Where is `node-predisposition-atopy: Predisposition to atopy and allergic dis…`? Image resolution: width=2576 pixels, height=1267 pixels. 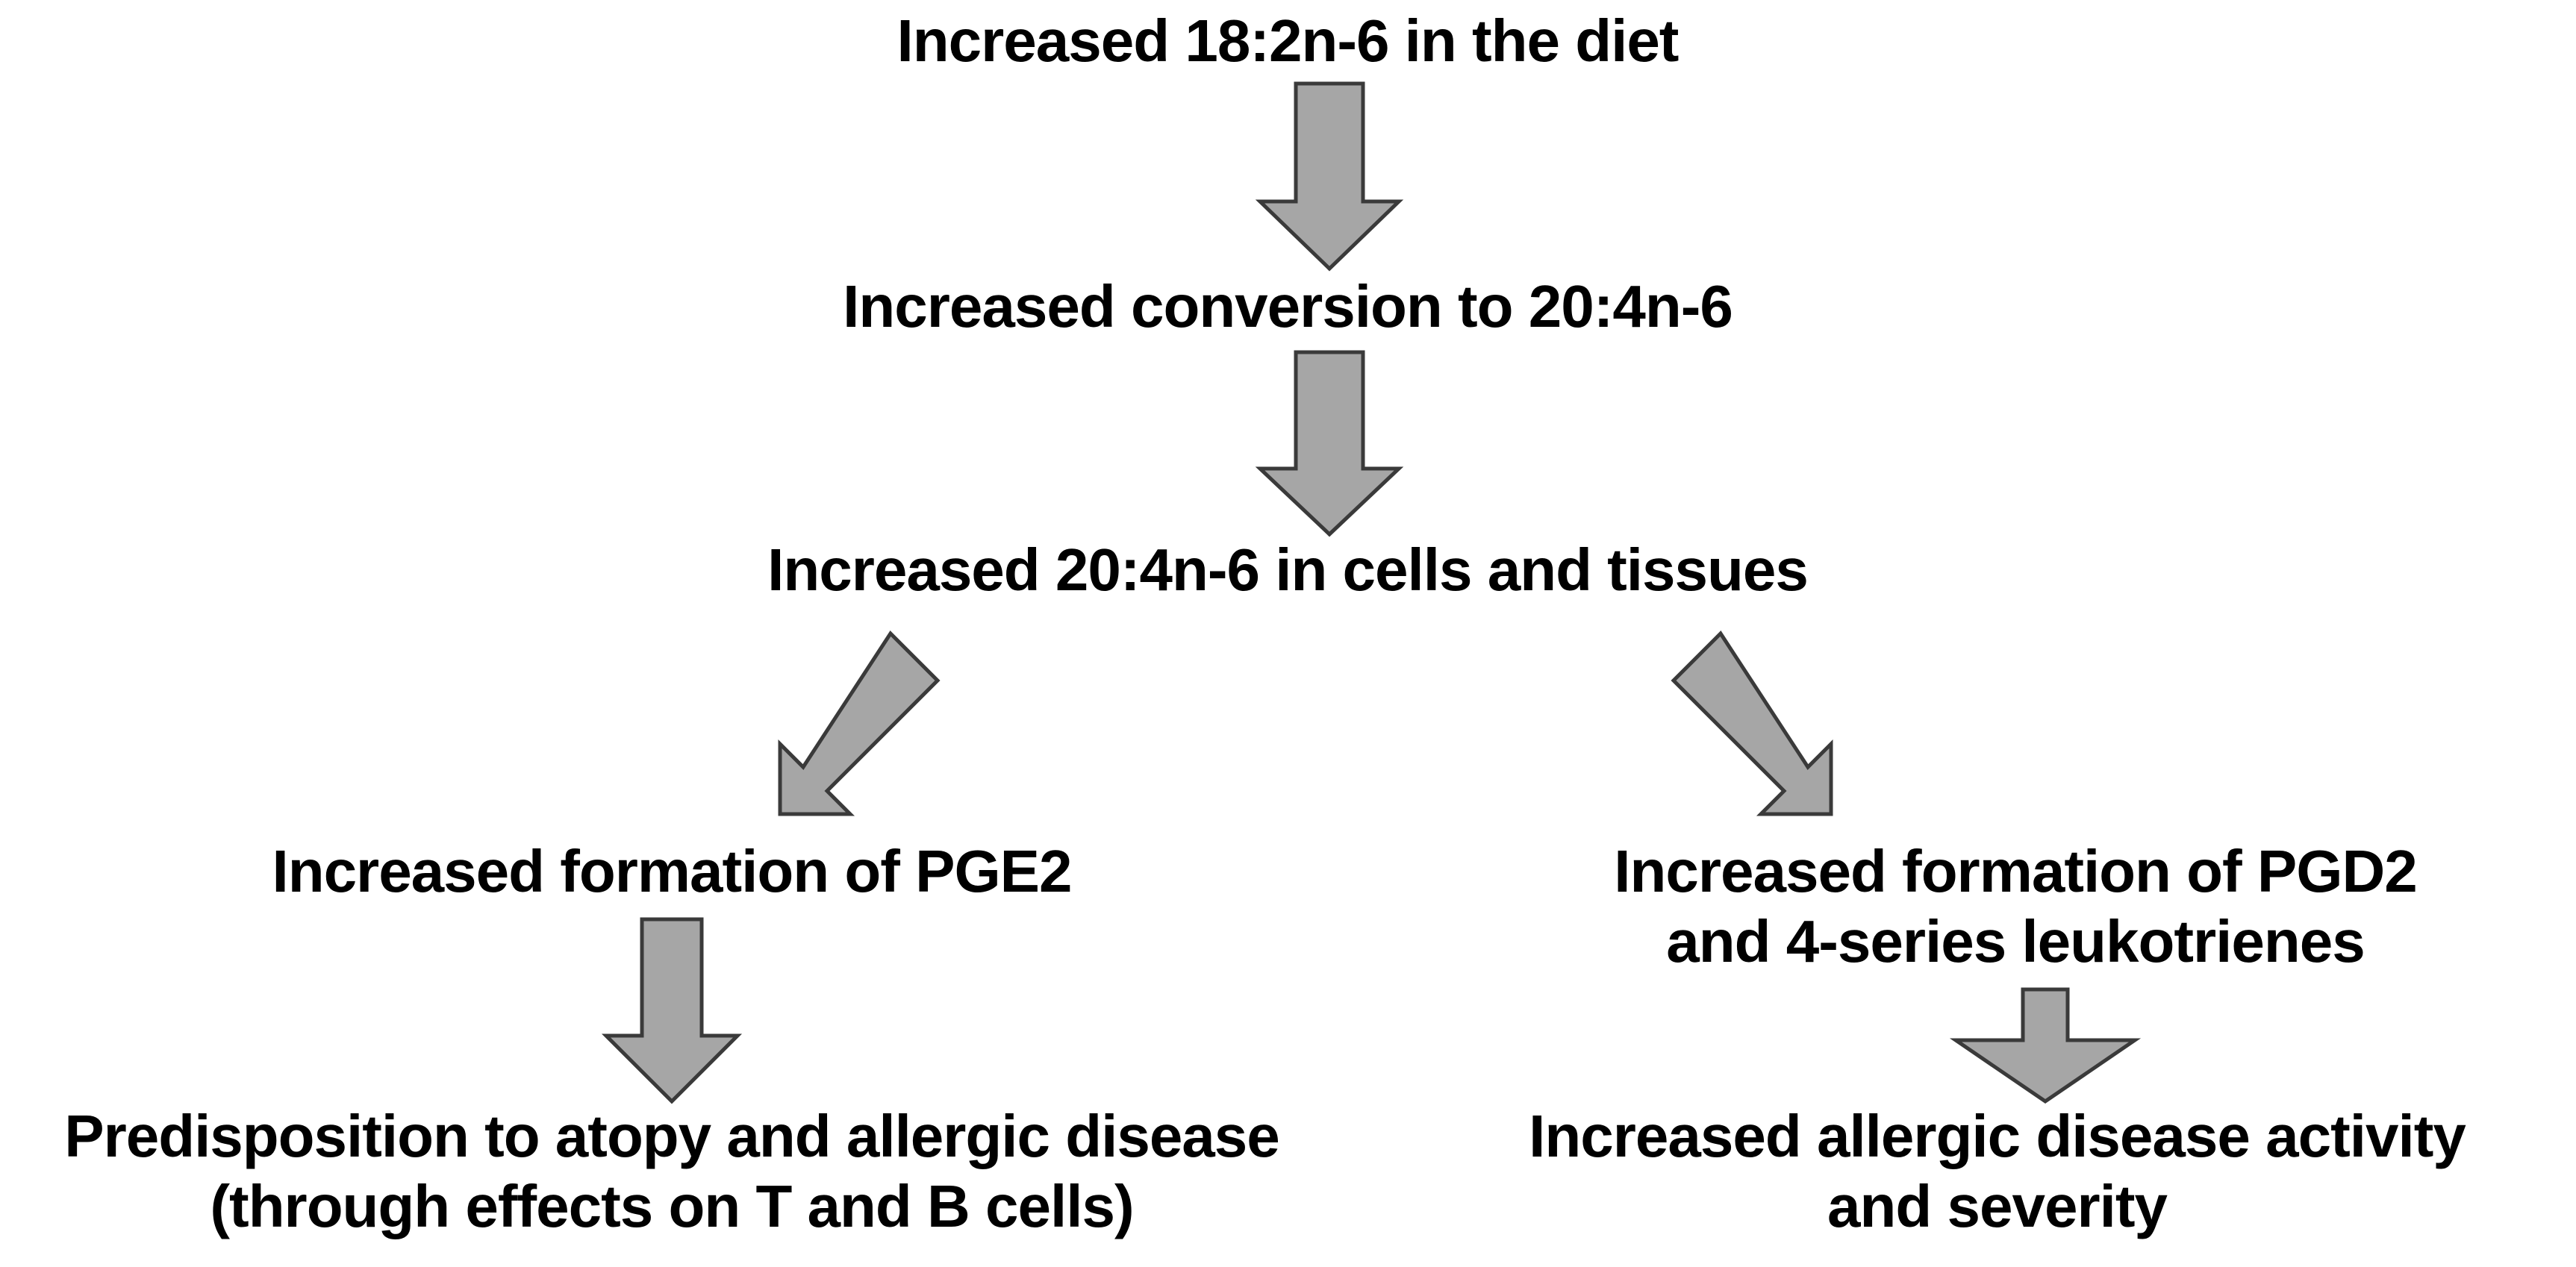
node-predisposition-atopy: Predisposition to atopy and allergic dis… is located at coordinates (672, 1171).